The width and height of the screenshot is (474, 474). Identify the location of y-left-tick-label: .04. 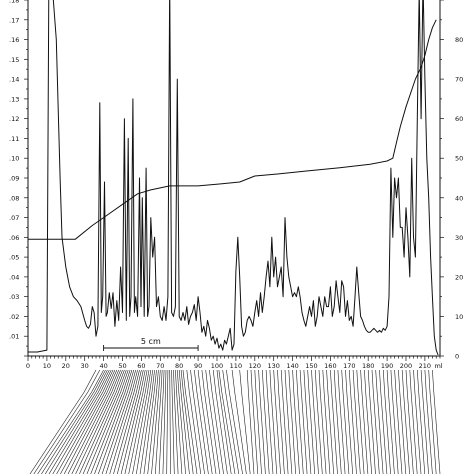
(14, 277).